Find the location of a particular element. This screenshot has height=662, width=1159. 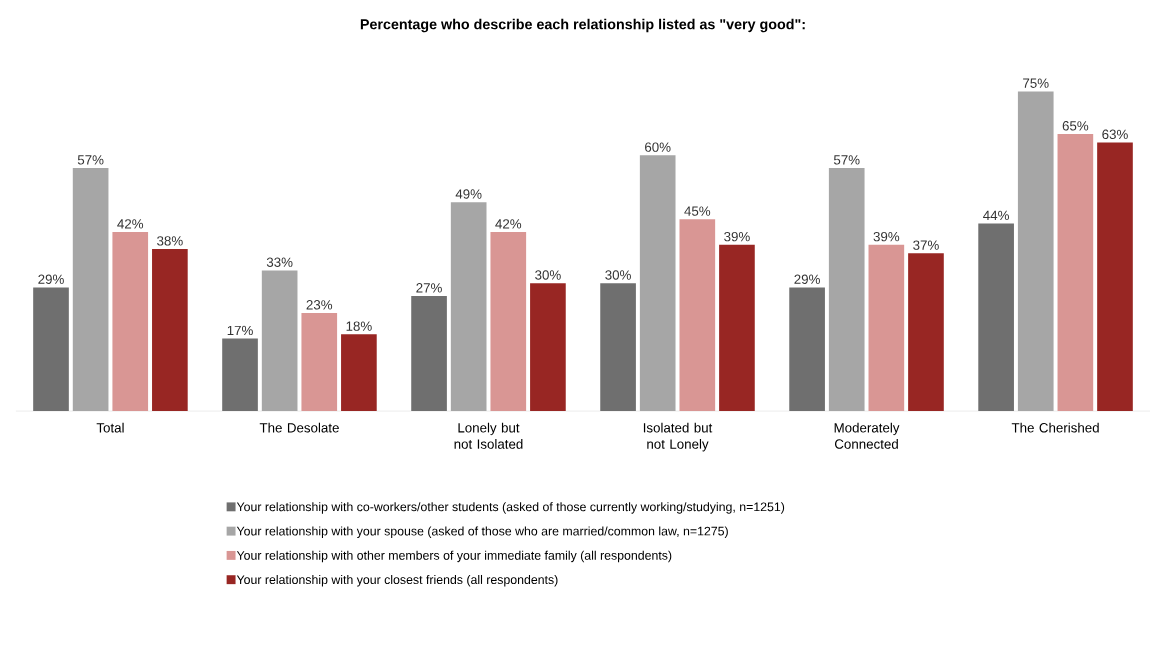

data-label: 23% is located at coordinates (319, 305).